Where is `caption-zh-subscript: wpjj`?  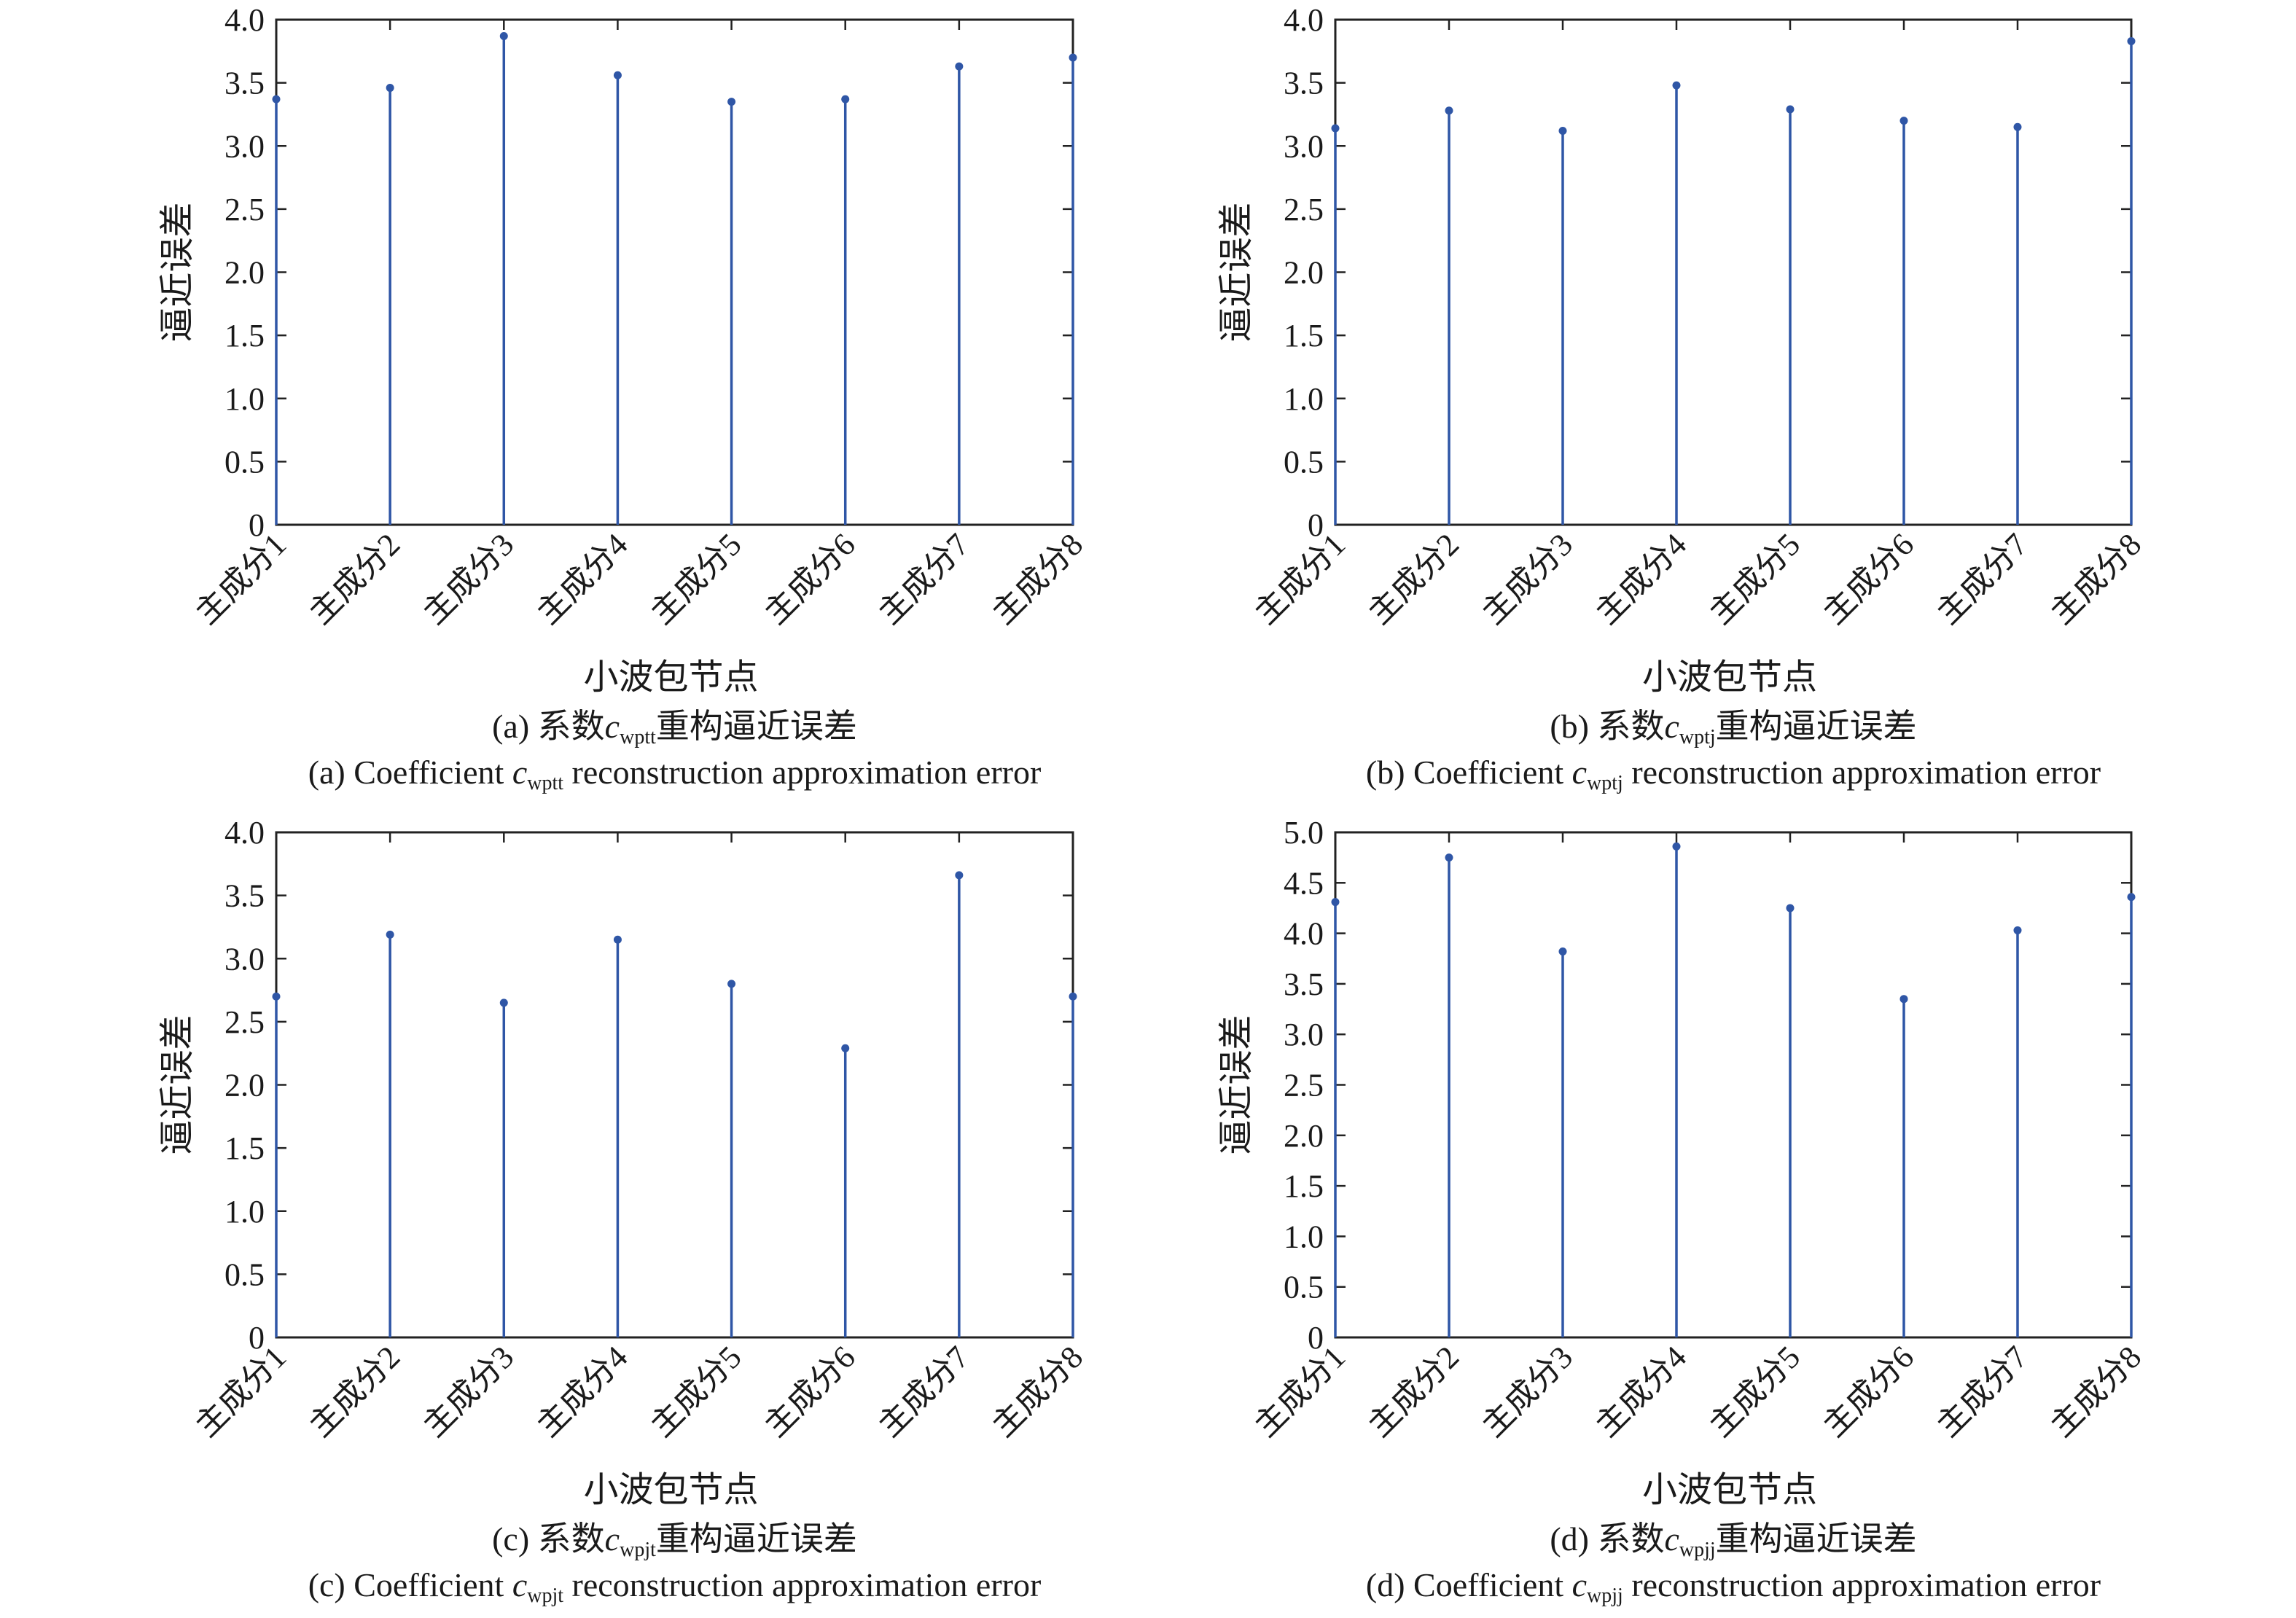 caption-zh-subscript: wpjj is located at coordinates (1697, 1550).